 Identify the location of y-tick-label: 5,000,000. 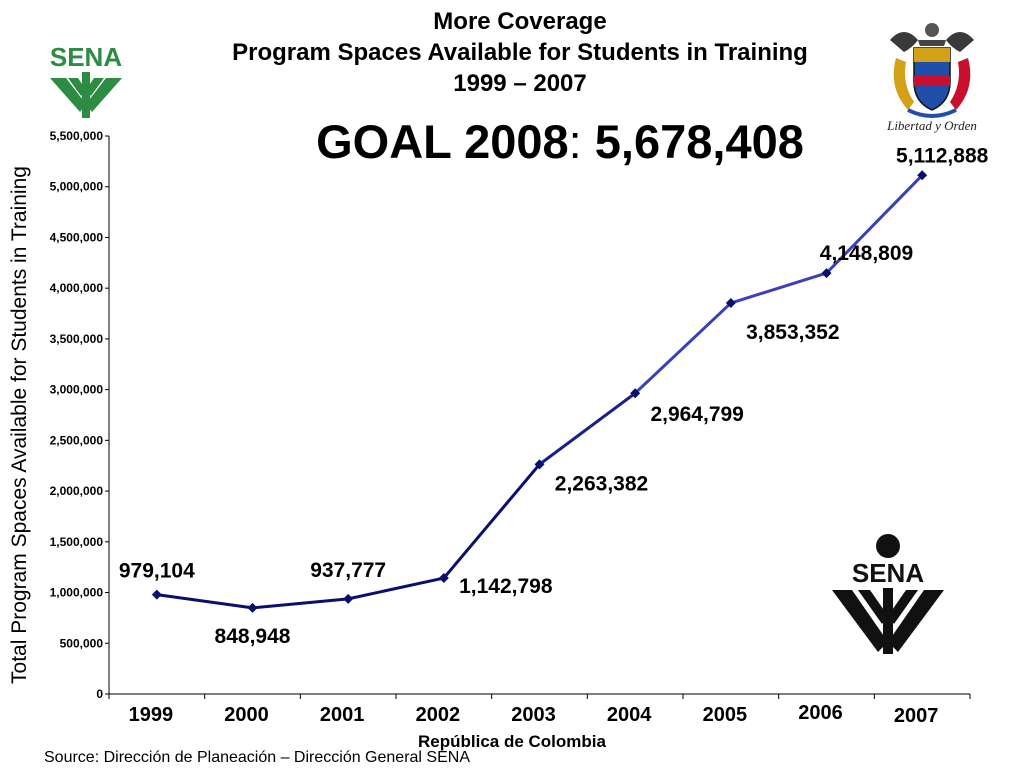
(77, 187).